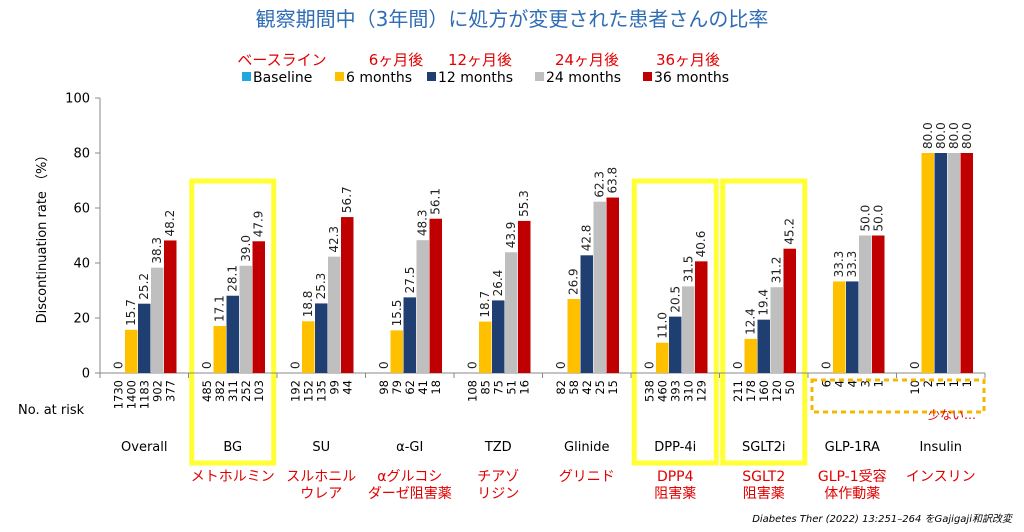  Describe the element at coordinates (321, 477) in the screenshot. I see `category-label-ja: スルホニル` at that location.